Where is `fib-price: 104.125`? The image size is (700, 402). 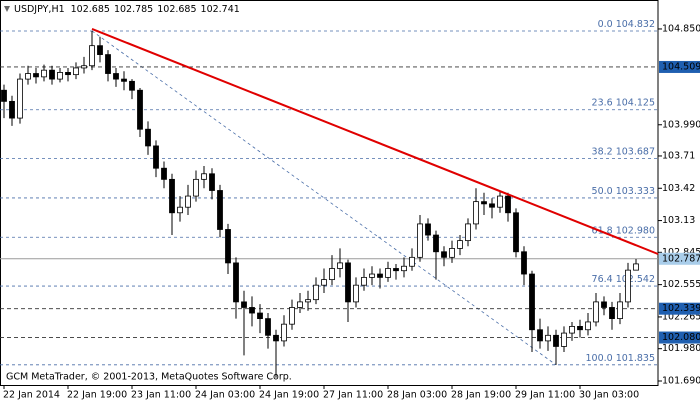
fib-price: 104.125 is located at coordinates (635, 102).